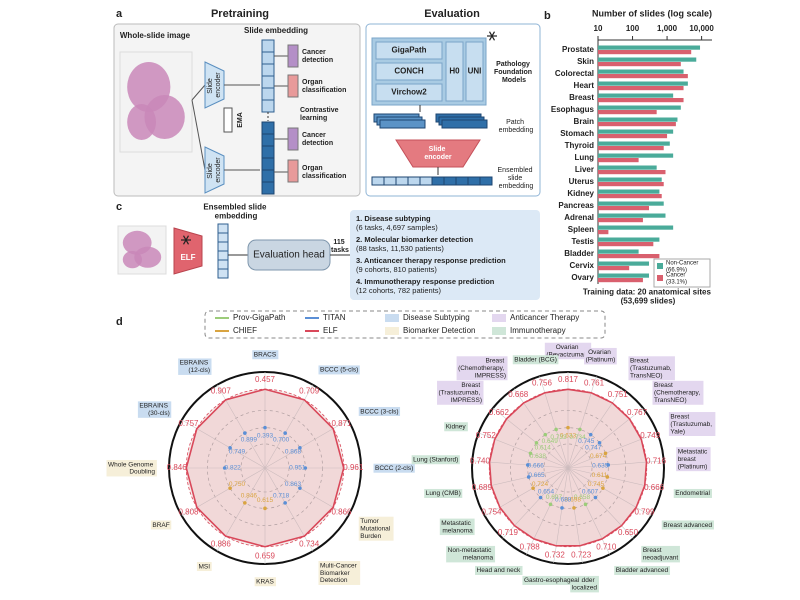 The width and height of the screenshot is (800, 600). What do you see at coordinates (584, 85) in the screenshot?
I see `category-label: Heart` at bounding box center [584, 85].